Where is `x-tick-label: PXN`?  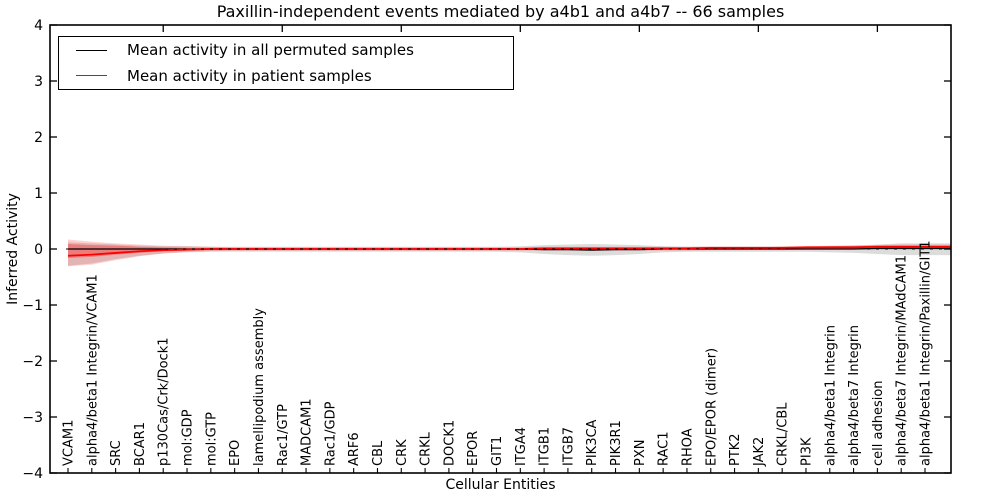 x-tick-label: PXN is located at coordinates (640, 453).